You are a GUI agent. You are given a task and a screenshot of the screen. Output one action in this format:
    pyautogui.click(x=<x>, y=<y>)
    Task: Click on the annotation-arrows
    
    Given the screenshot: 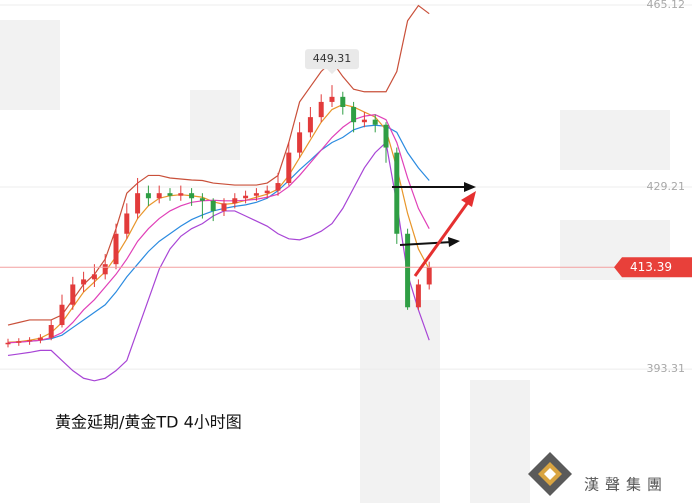 What is the action you would take?
    pyautogui.click(x=434, y=229)
    